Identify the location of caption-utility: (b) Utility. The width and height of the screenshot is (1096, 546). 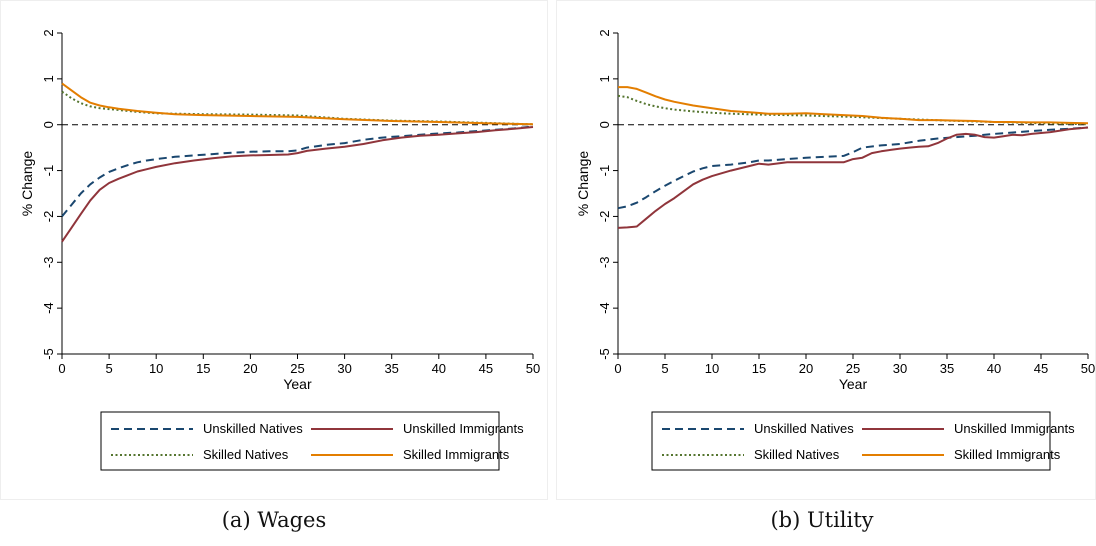
(822, 520).